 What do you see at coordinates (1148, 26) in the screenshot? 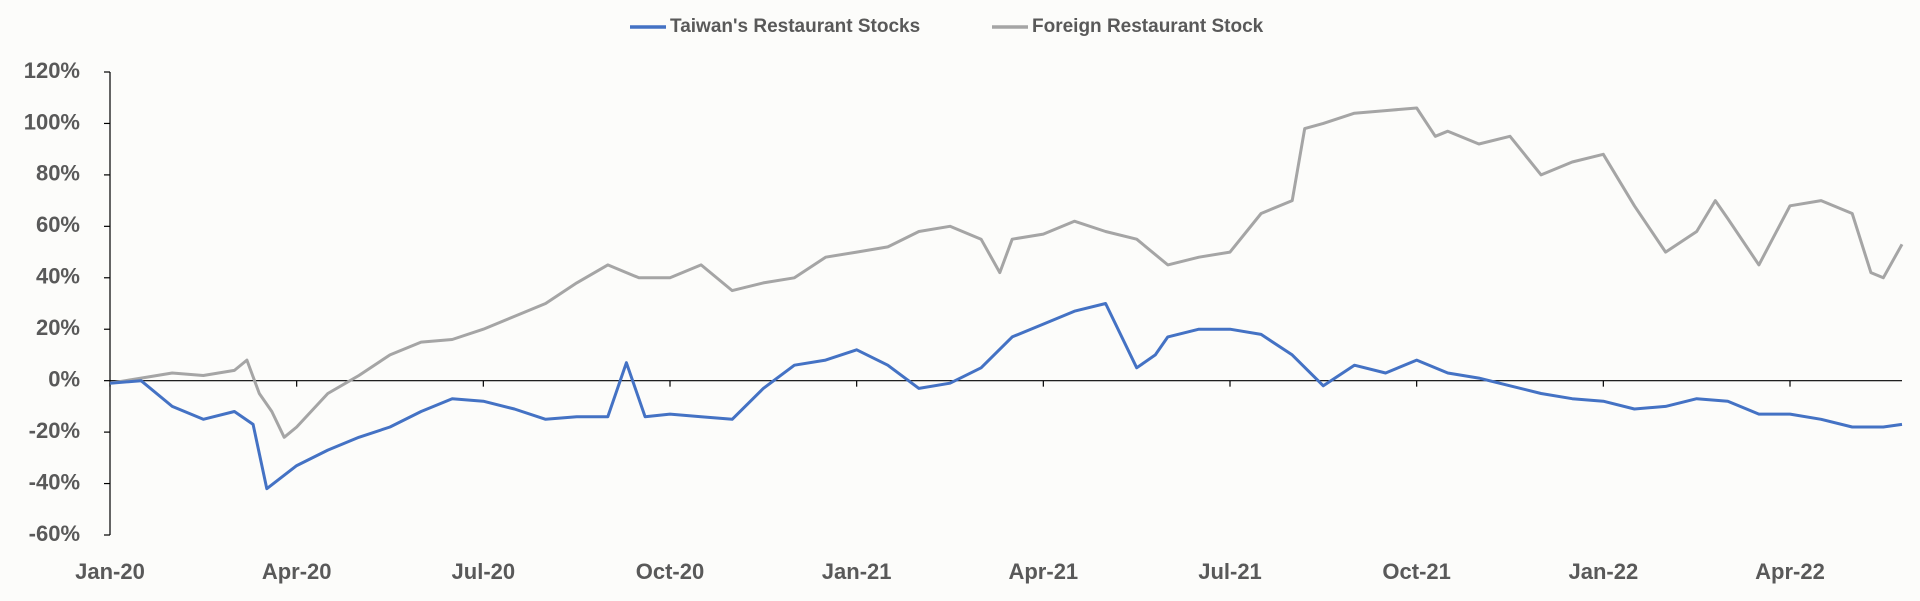
I see `legend-label: Foreign Restaurant Stock` at bounding box center [1148, 26].